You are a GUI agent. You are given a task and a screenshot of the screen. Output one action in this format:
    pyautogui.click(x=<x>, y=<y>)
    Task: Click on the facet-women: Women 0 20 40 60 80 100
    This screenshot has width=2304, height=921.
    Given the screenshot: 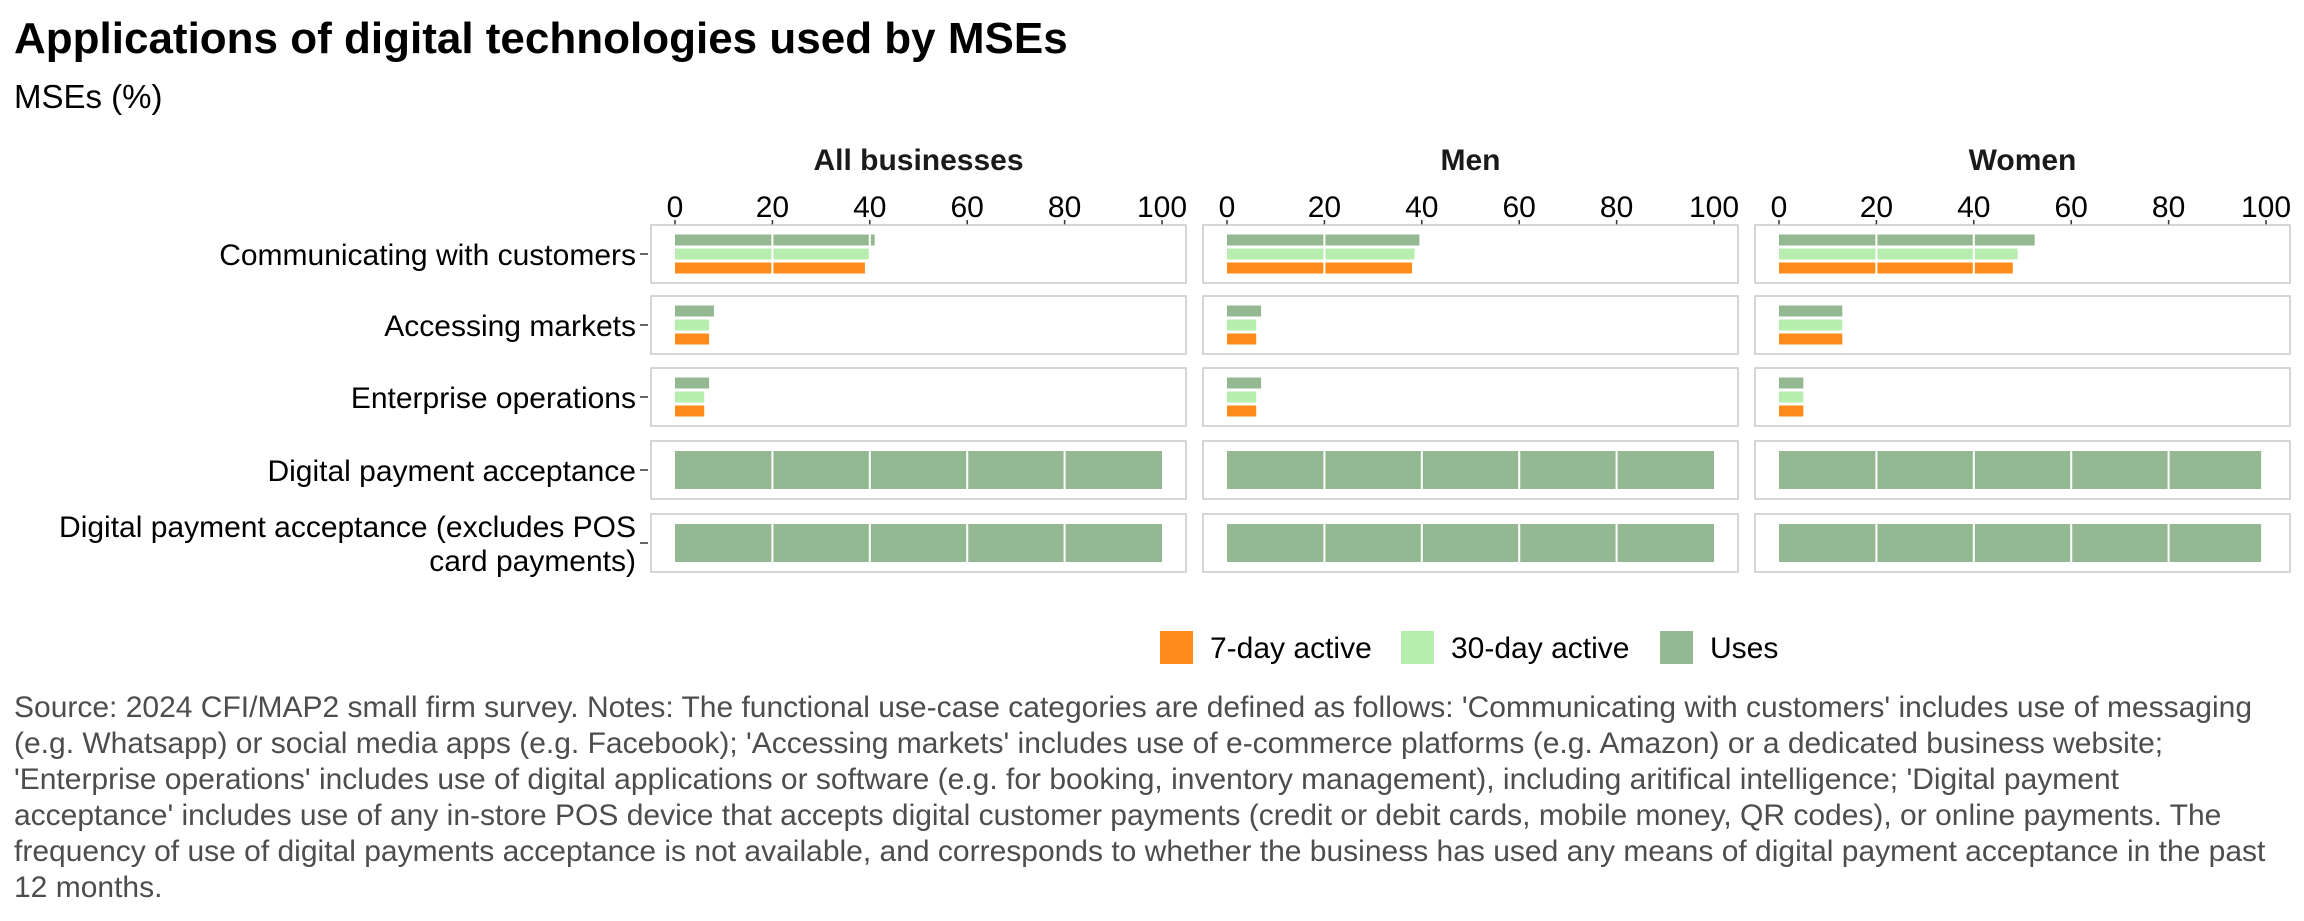 What is the action you would take?
    pyautogui.click(x=2022, y=358)
    